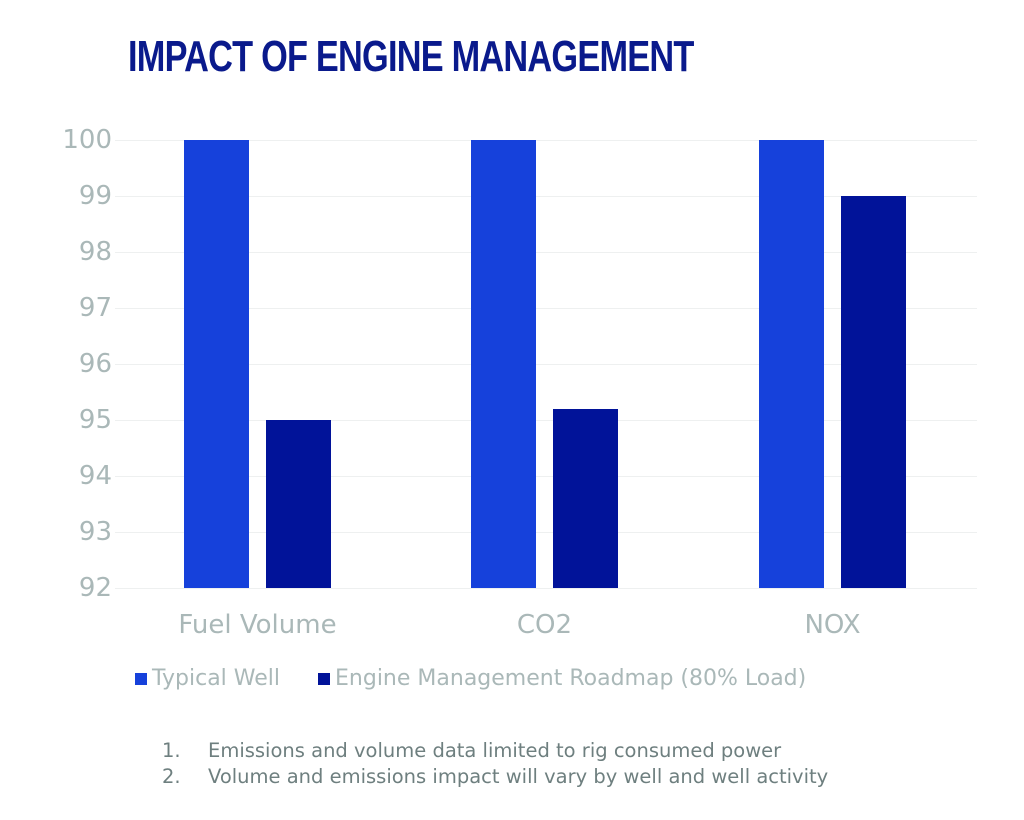 The image size is (1024, 820). Describe the element at coordinates (87, 140) in the screenshot. I see `y-tick-label: 100` at that location.